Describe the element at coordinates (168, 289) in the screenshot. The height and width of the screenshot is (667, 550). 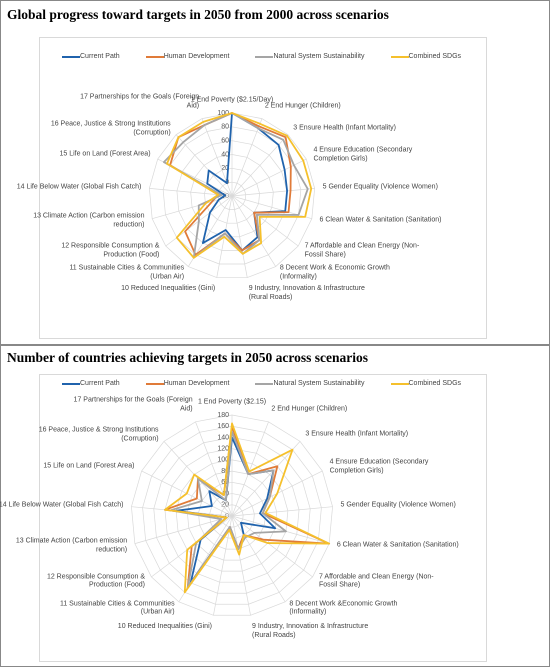
I see `category-label: 10 Reduced Inequalities (Gini)` at that location.